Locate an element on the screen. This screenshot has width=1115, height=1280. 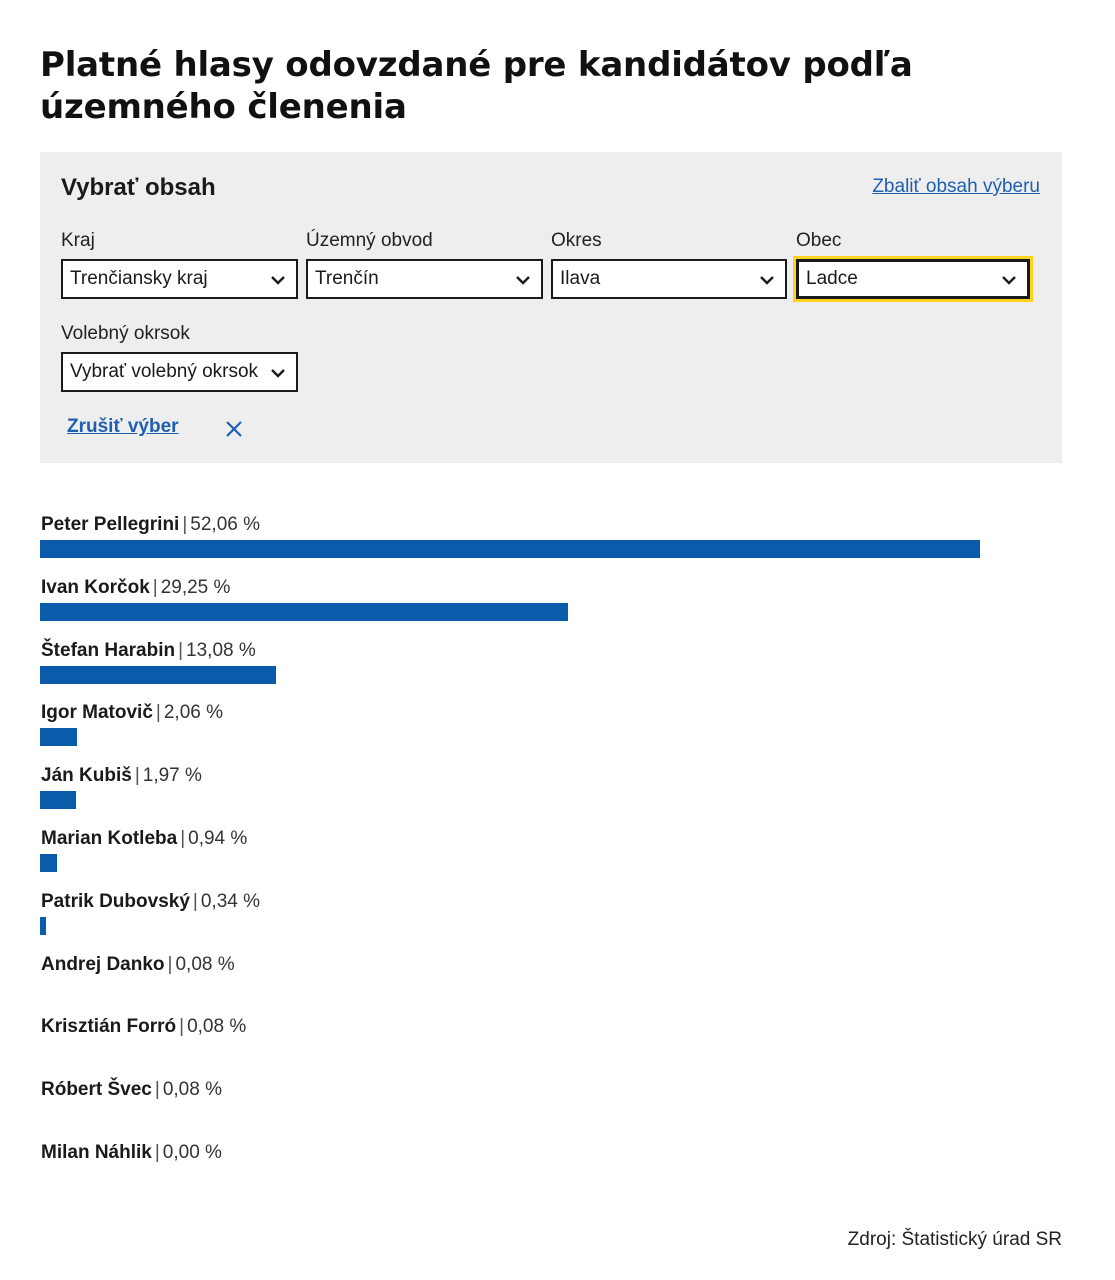
reset-row: Zrušiť výber is located at coordinates (154, 429).